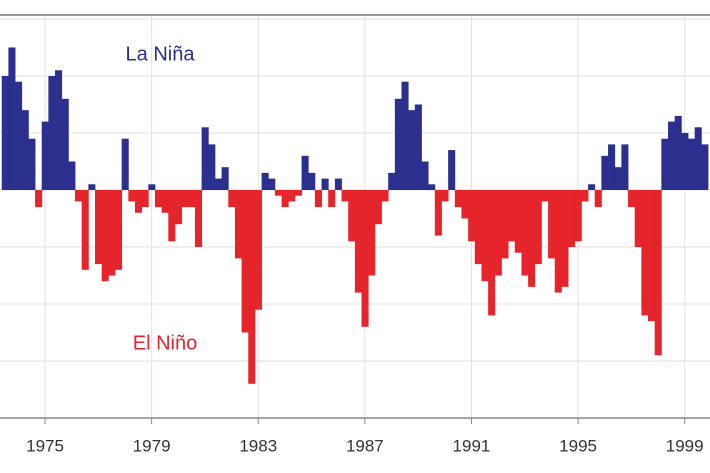 The width and height of the screenshot is (710, 473). I want to click on x-tick-label: 1979, so click(152, 445).